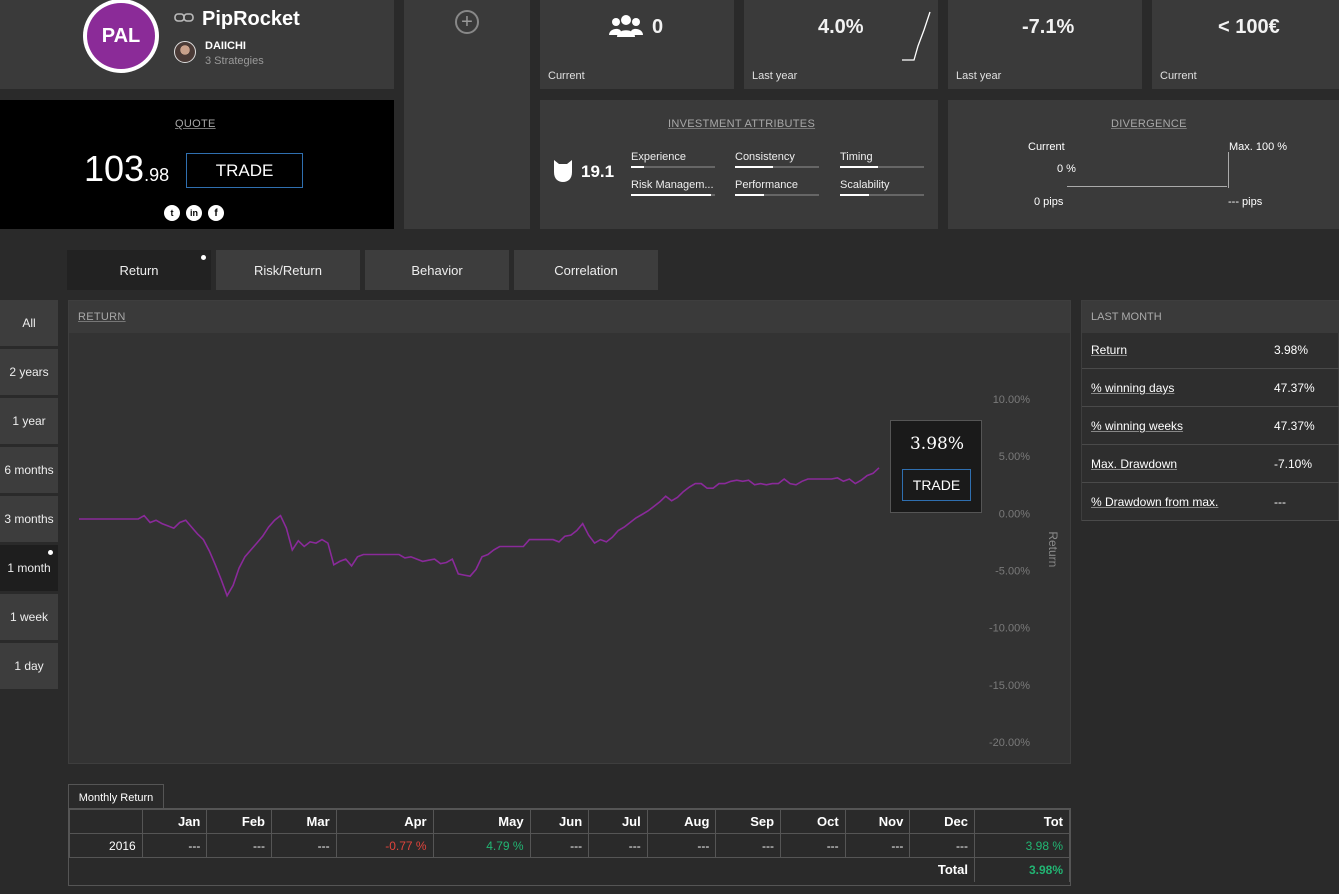 This screenshot has height=894, width=1339. I want to click on period-1-year: 1 year, so click(29, 421).